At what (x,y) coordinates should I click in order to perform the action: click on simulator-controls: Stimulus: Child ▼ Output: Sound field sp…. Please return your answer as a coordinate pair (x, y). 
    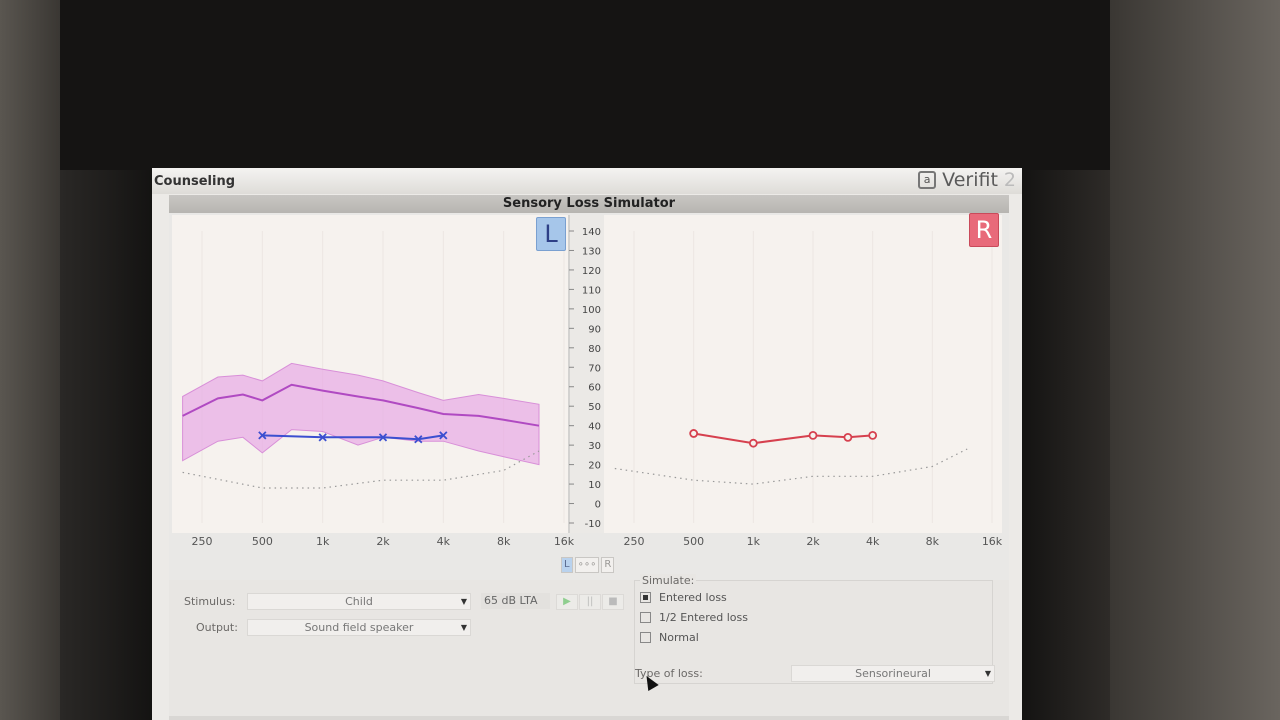
    Looking at the image, I should click on (589, 647).